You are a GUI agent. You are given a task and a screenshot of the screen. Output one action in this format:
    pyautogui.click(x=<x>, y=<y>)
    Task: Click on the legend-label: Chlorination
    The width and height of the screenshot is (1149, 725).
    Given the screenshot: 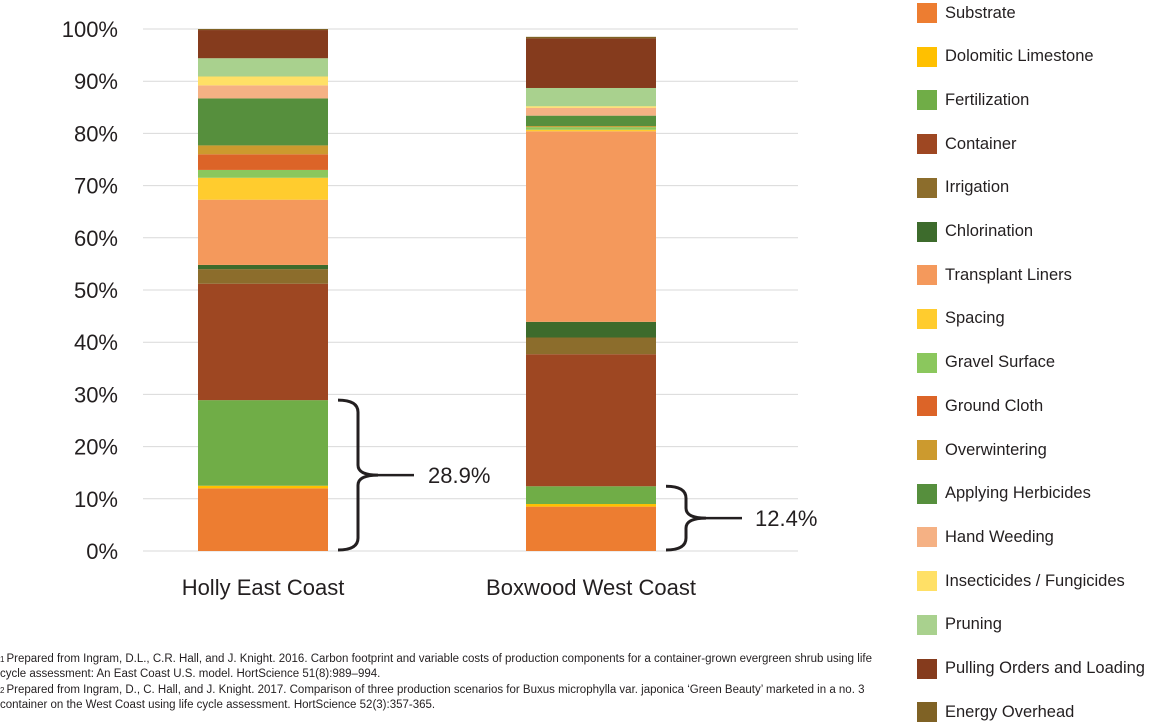 What is the action you would take?
    pyautogui.click(x=989, y=231)
    